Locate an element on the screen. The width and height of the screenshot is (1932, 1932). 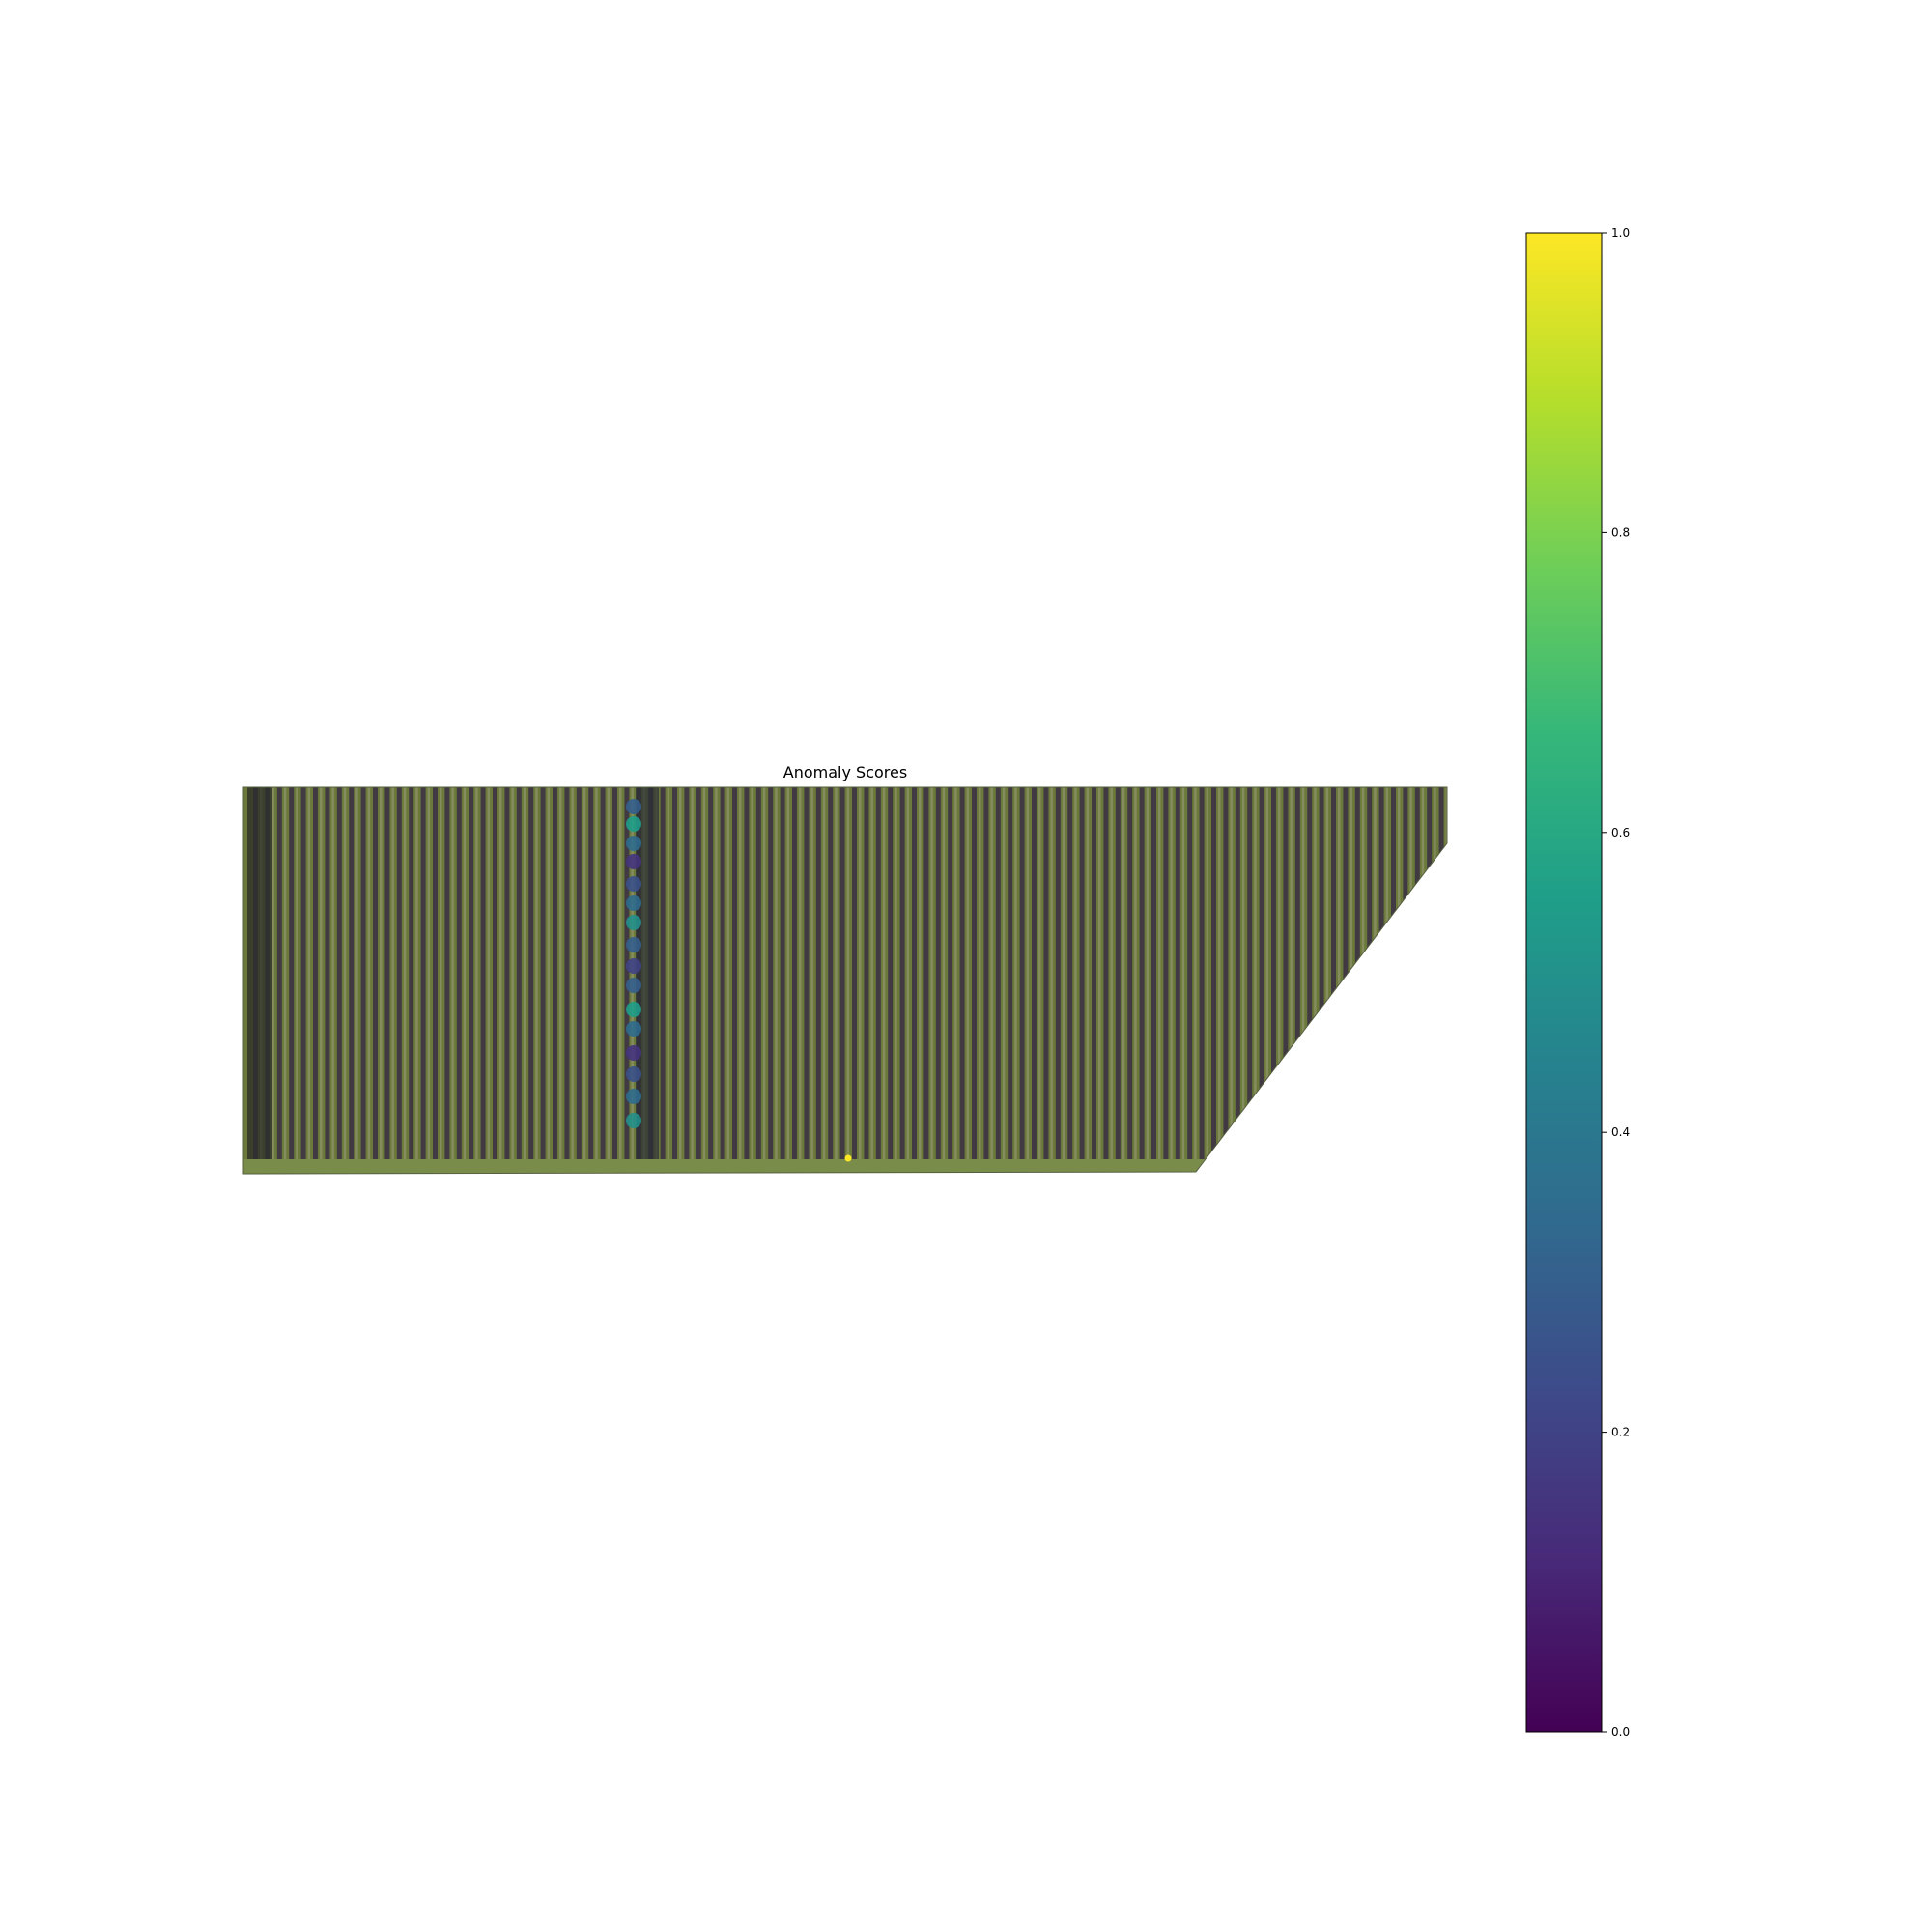
orthomosaic-image is located at coordinates (845, 980).